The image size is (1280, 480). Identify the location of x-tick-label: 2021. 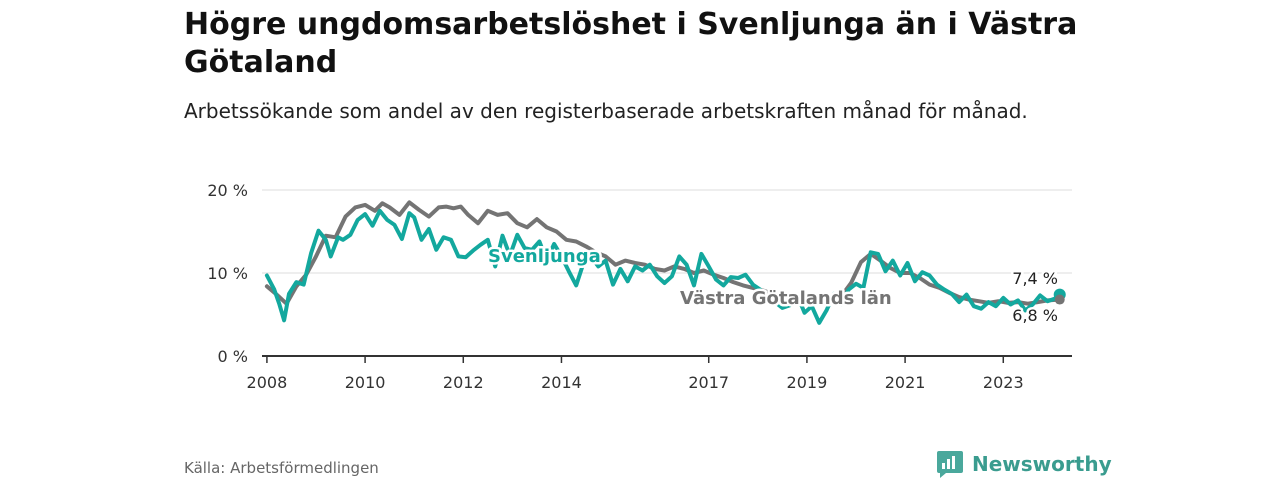
(905, 382).